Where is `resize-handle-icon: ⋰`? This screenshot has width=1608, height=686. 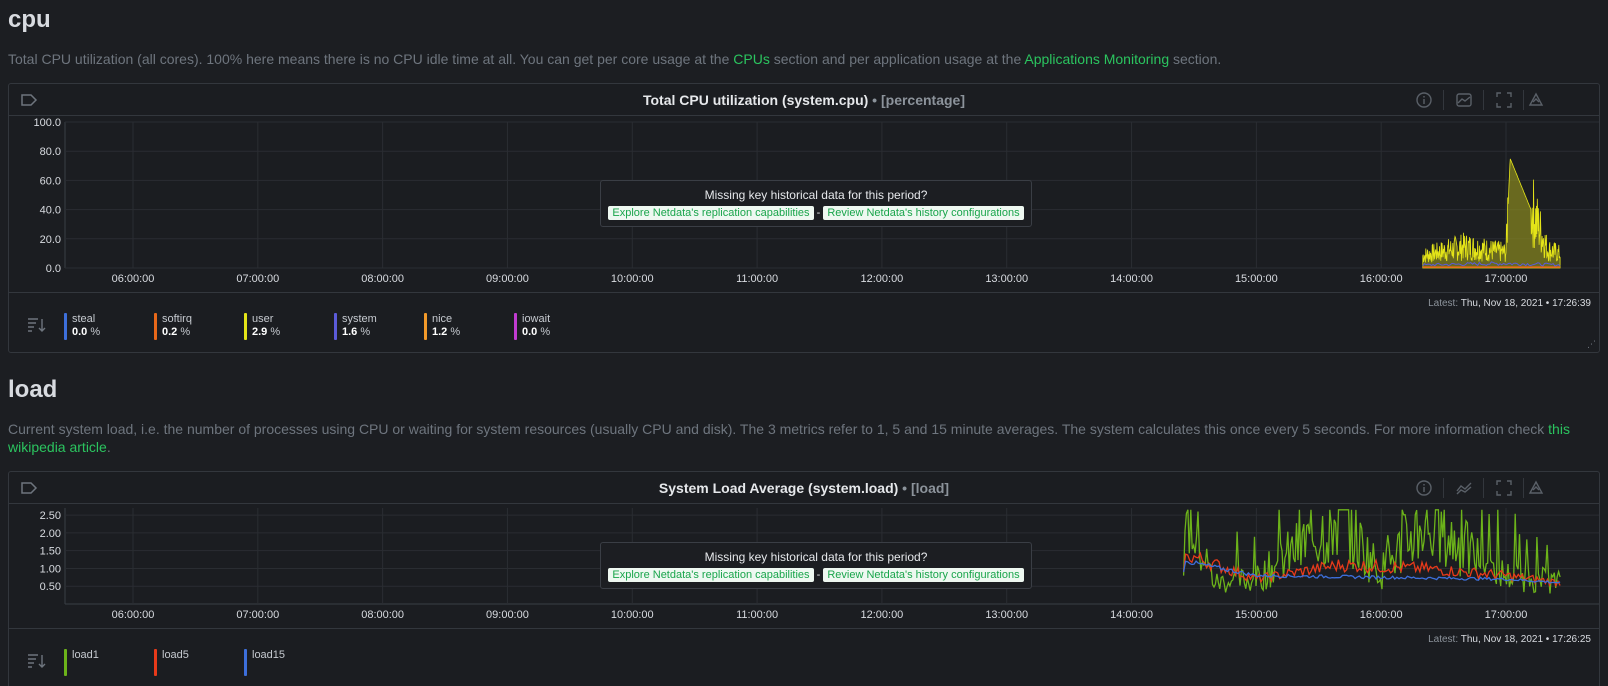 resize-handle-icon: ⋰ is located at coordinates (1591, 344).